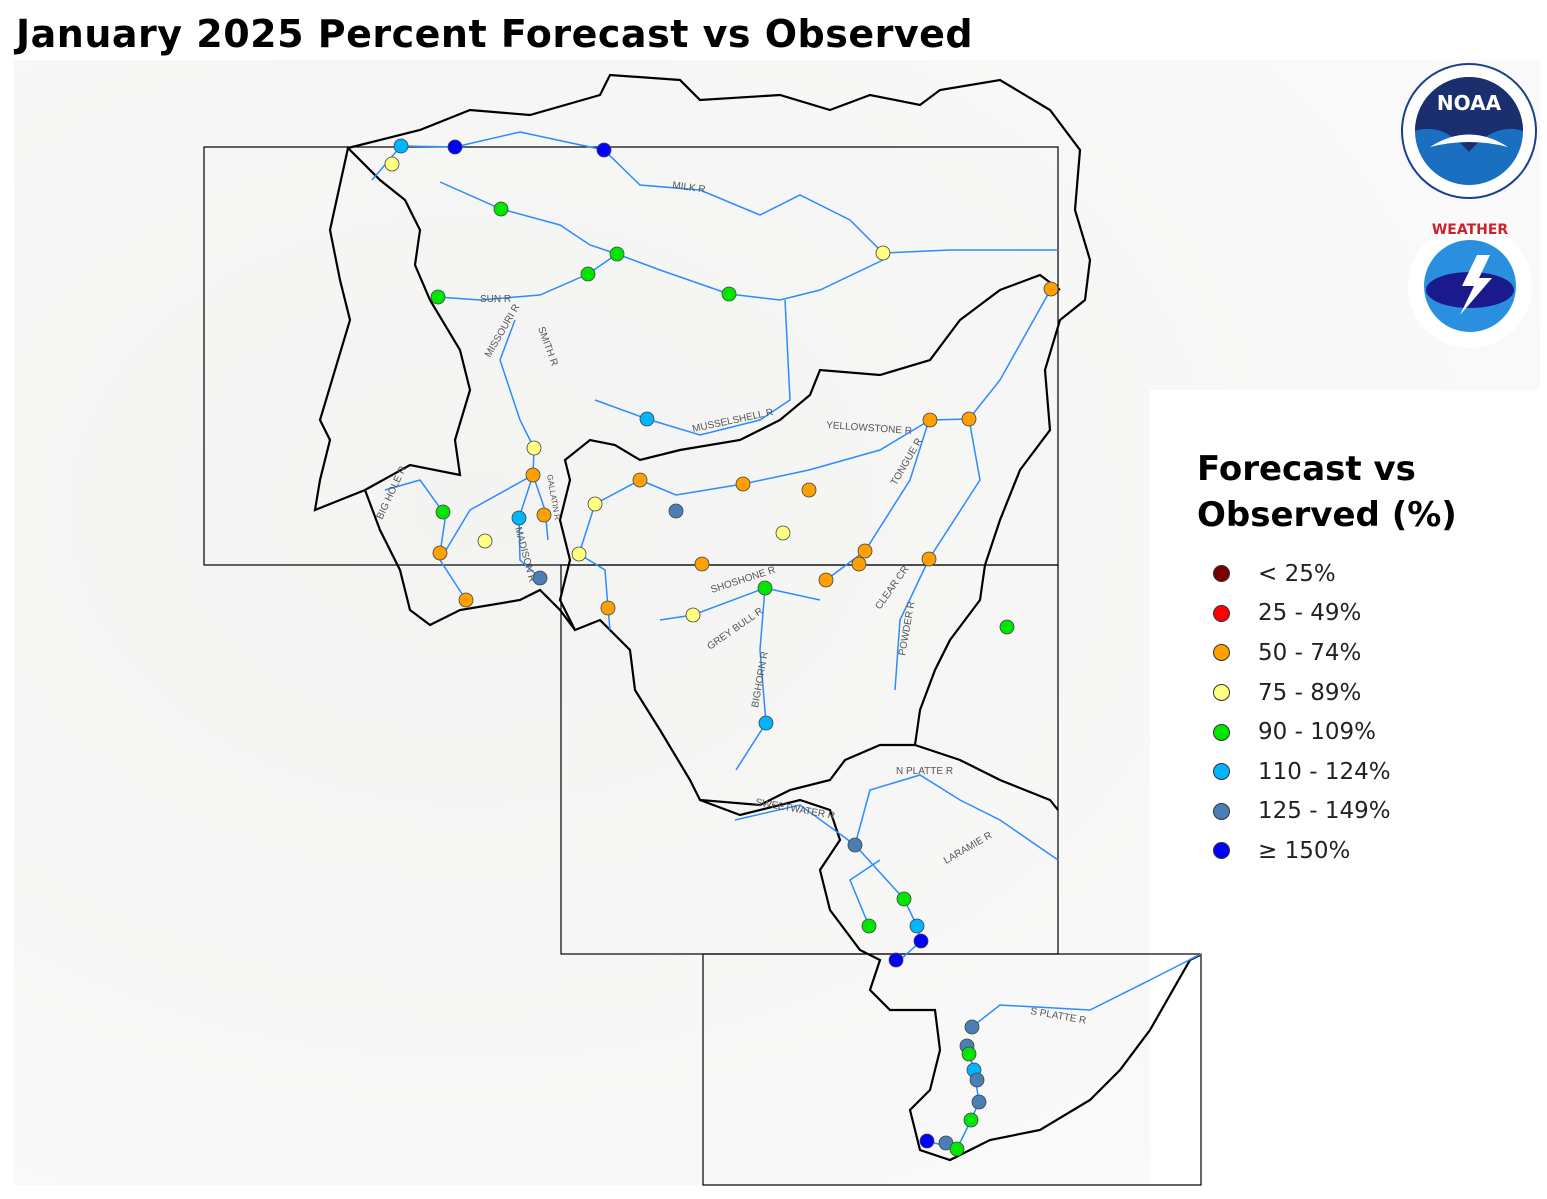 The image size is (1547, 1199). I want to click on legend-label: 110 - 124%, so click(1324, 771).